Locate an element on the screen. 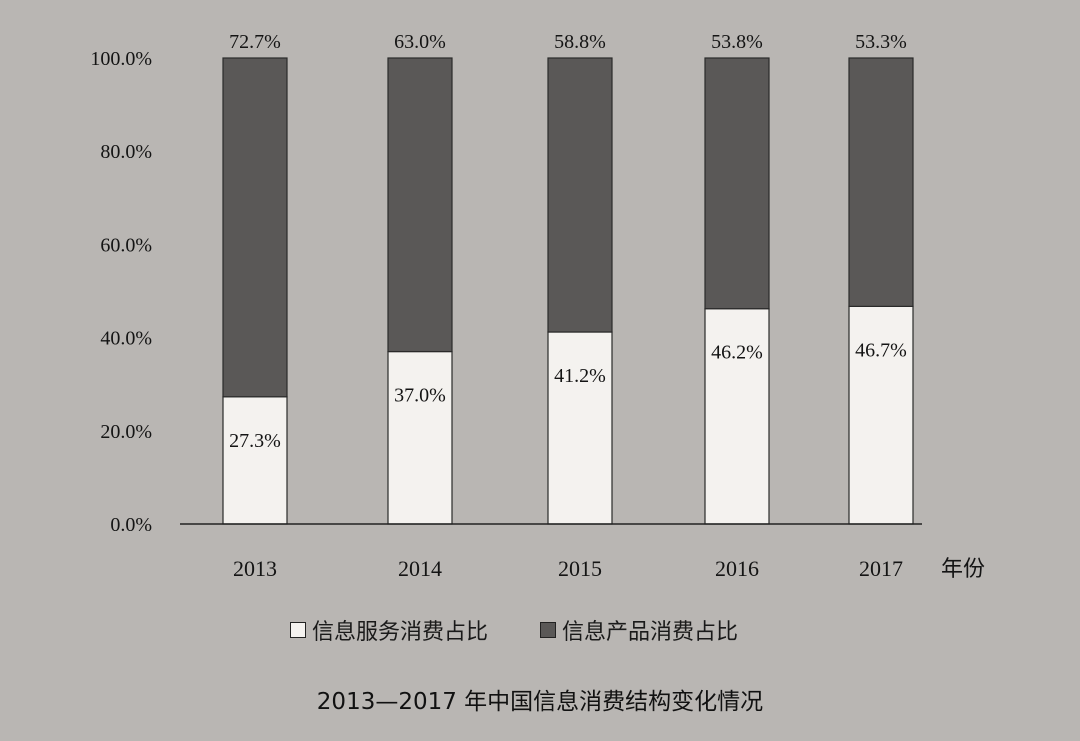 The height and width of the screenshot is (741, 1080). legend-item-product: 信息产品消费占比 is located at coordinates (639, 630).